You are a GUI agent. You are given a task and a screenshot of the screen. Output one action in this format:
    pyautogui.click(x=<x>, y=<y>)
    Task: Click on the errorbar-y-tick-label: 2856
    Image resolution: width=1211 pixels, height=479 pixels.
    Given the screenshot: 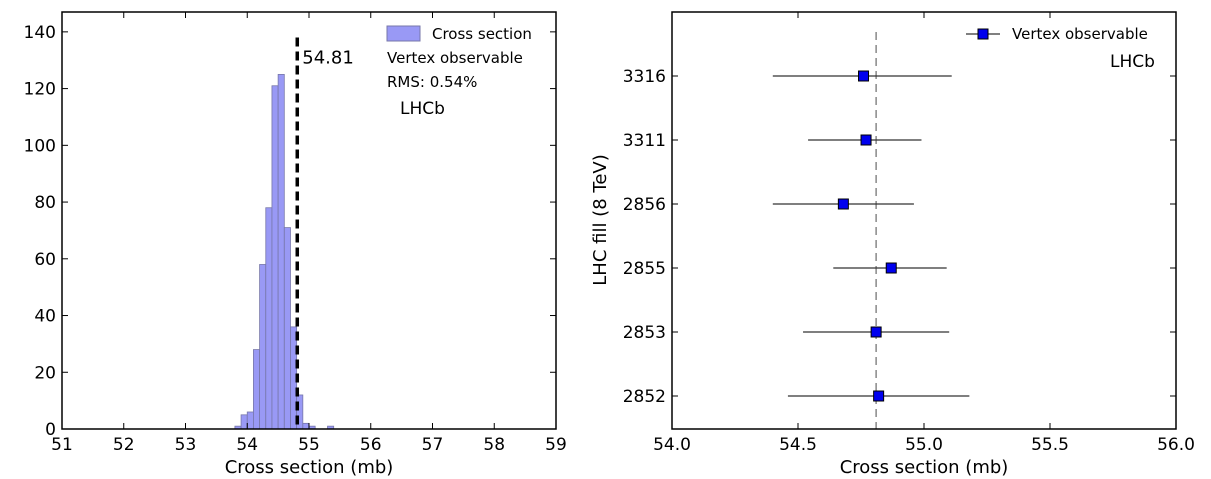 What is the action you would take?
    pyautogui.click(x=644, y=205)
    